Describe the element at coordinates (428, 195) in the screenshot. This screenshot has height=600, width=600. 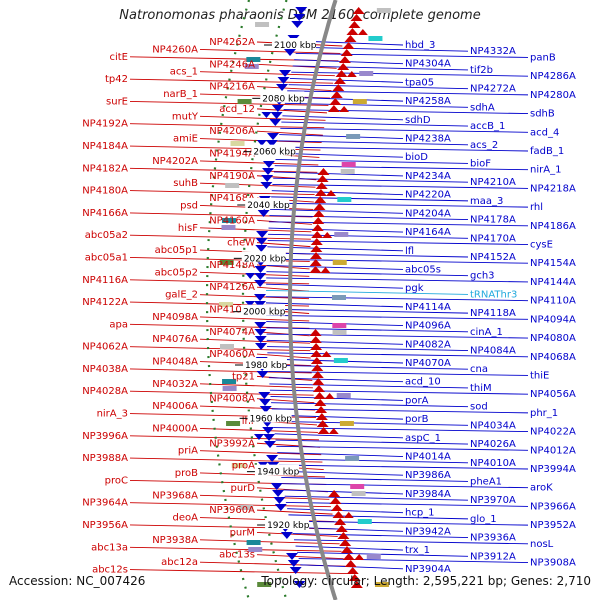
I see `gene-label-right: NP4220A` at that location.